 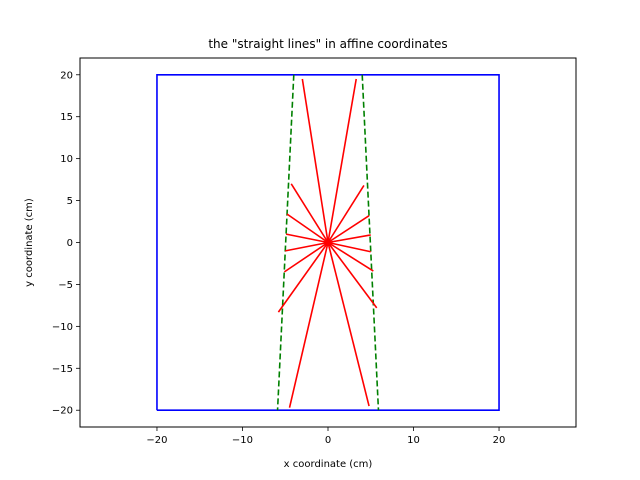 What do you see at coordinates (328, 440) in the screenshot?
I see `x-tick-label: 0` at bounding box center [328, 440].